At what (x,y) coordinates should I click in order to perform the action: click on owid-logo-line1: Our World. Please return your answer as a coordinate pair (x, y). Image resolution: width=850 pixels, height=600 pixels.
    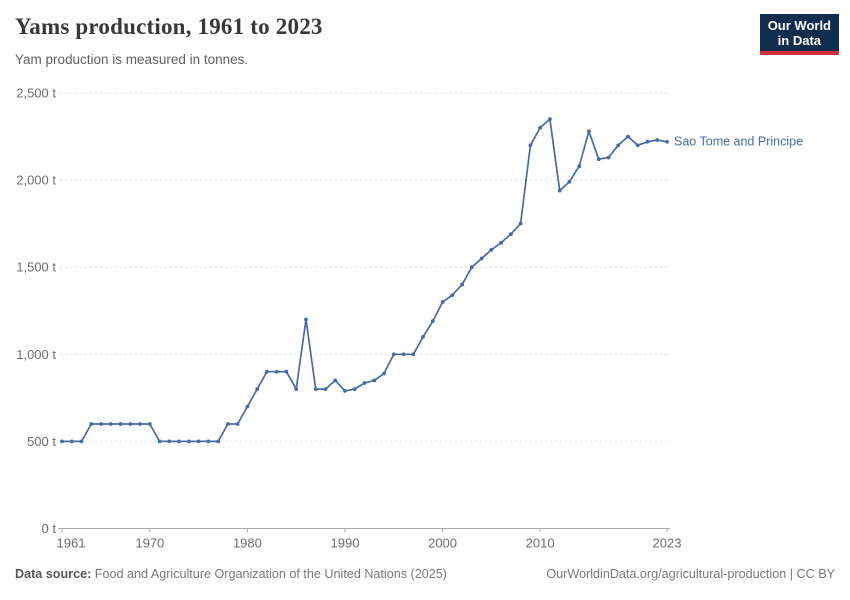
    Looking at the image, I should click on (799, 25).